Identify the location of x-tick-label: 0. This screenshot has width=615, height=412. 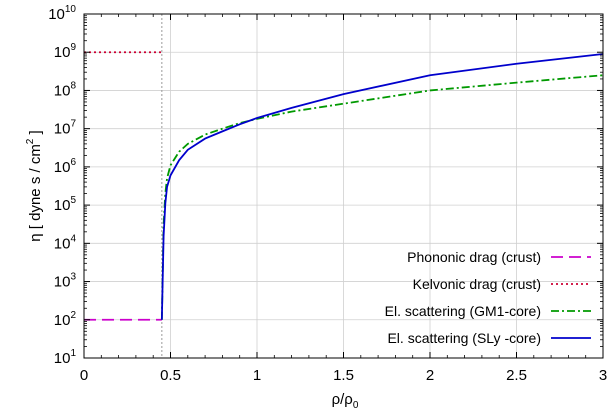
(84, 375).